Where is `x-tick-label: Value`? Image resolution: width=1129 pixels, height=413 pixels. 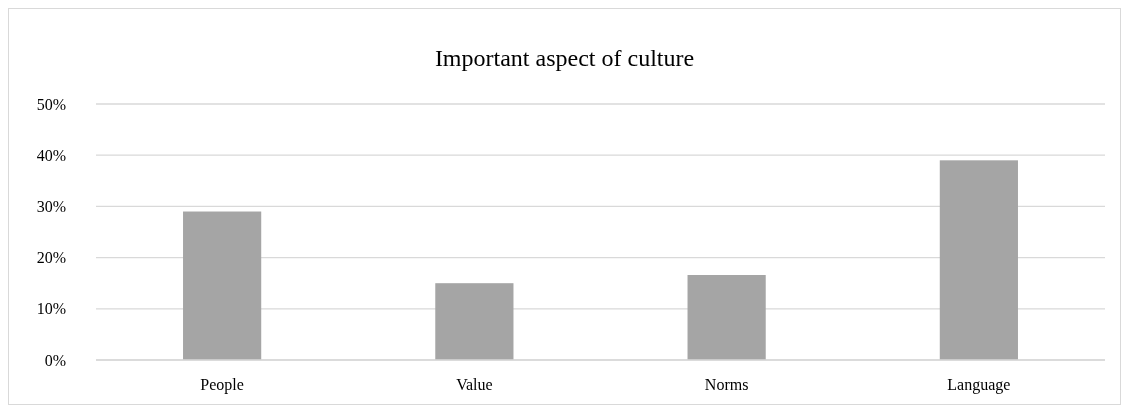 x-tick-label: Value is located at coordinates (474, 384).